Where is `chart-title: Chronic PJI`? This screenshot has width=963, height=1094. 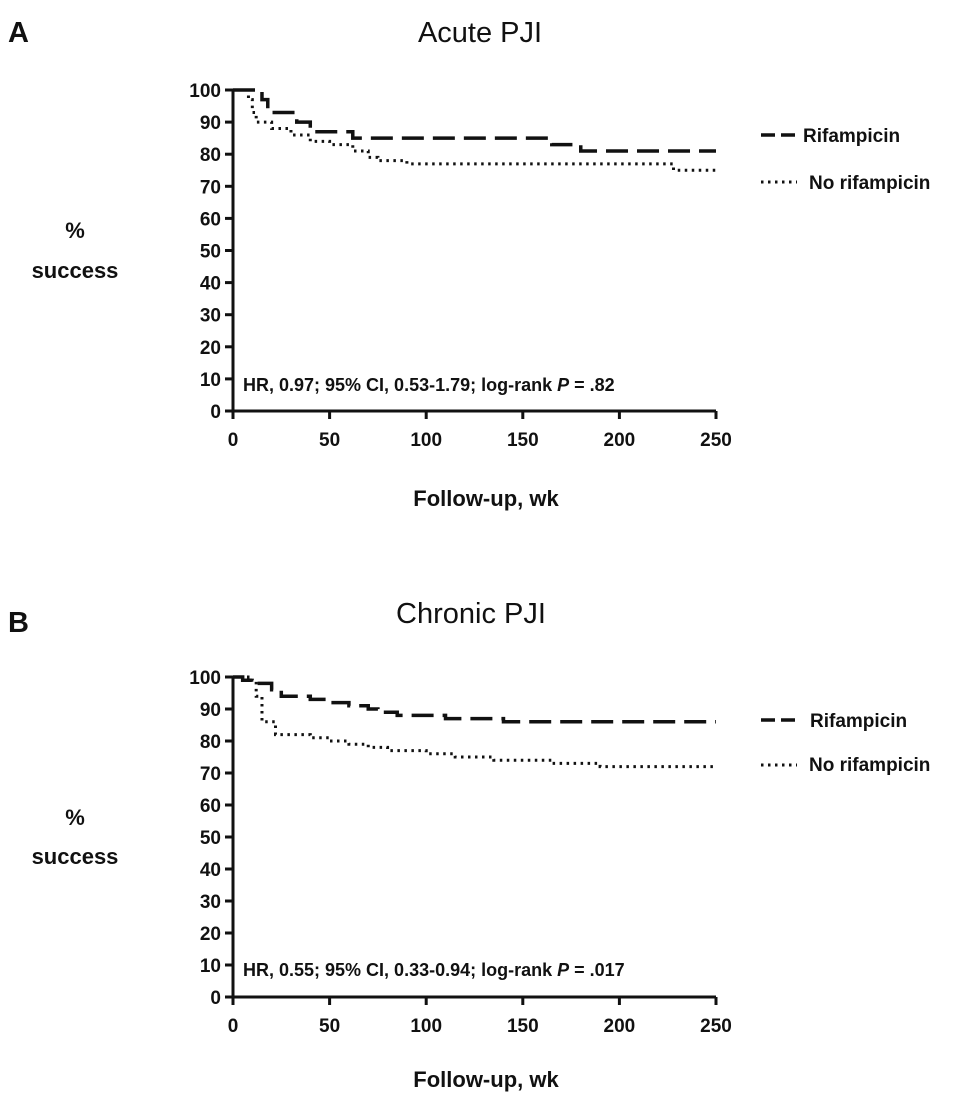 chart-title: Chronic PJI is located at coordinates (471, 614).